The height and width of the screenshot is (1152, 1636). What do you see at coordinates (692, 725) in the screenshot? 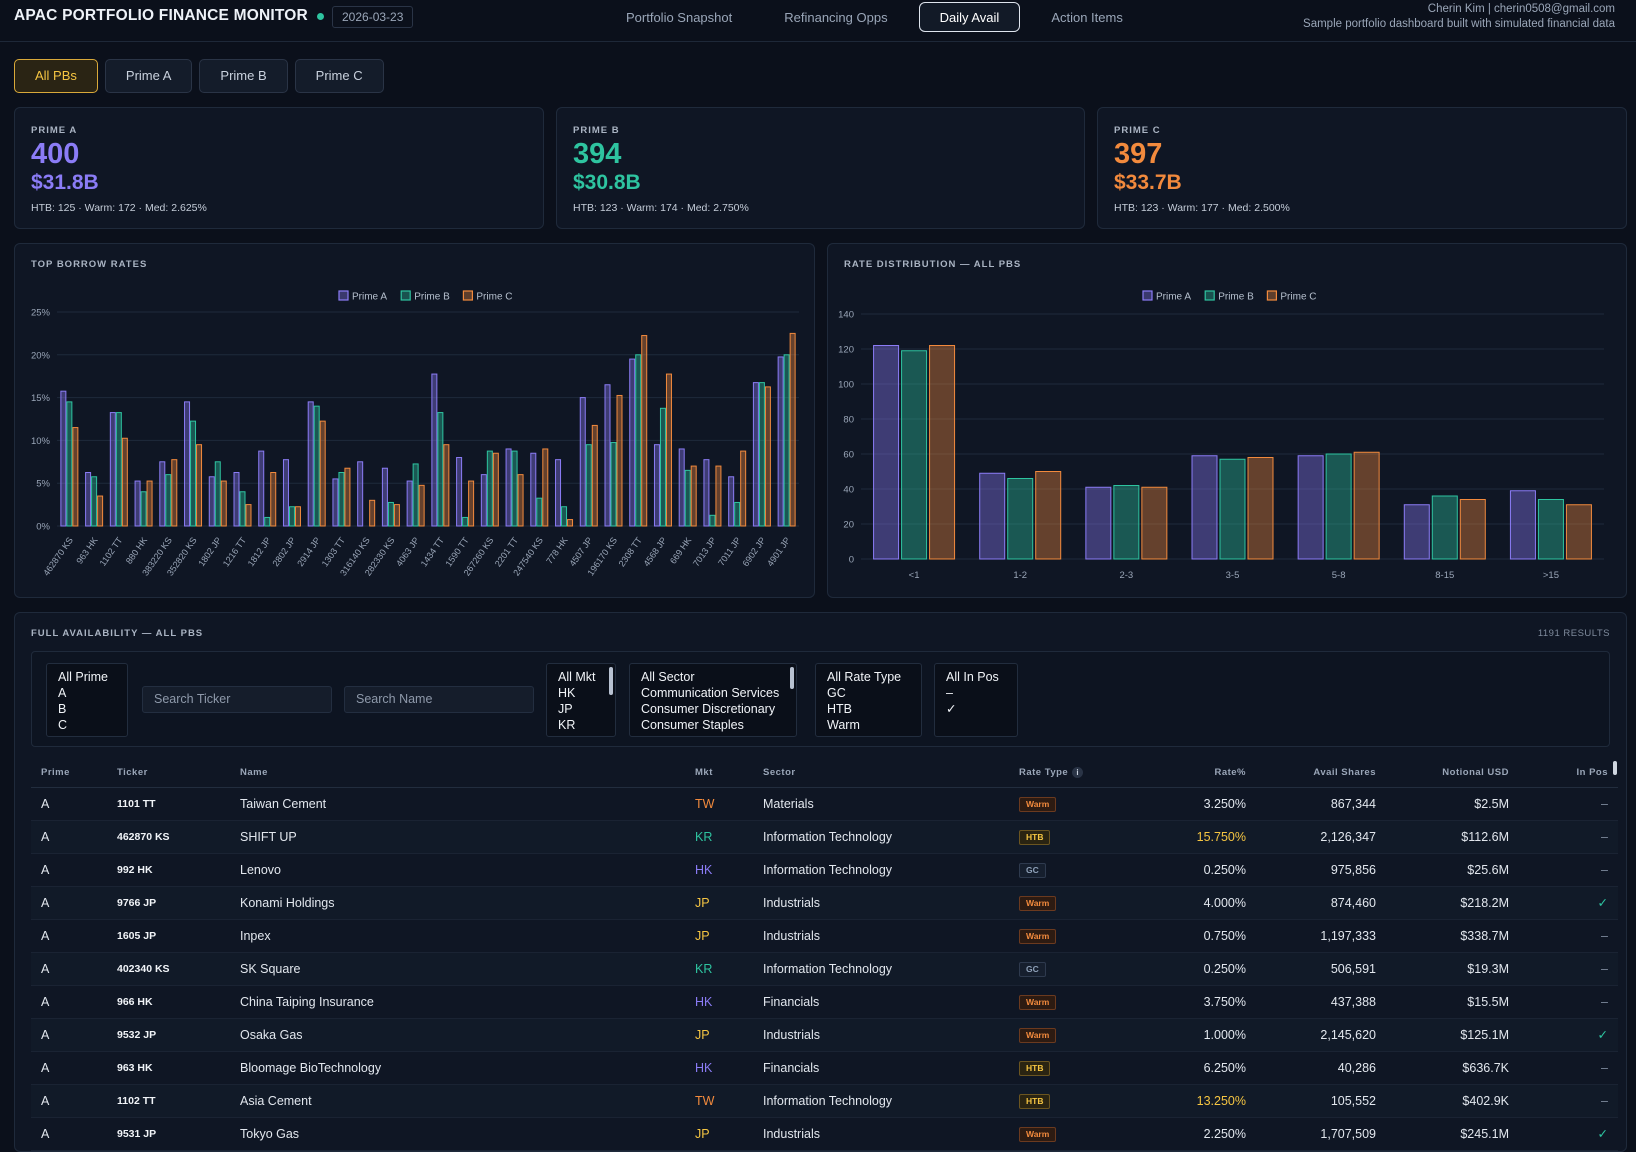
I see `sector-option: Consumer Staples` at bounding box center [692, 725].